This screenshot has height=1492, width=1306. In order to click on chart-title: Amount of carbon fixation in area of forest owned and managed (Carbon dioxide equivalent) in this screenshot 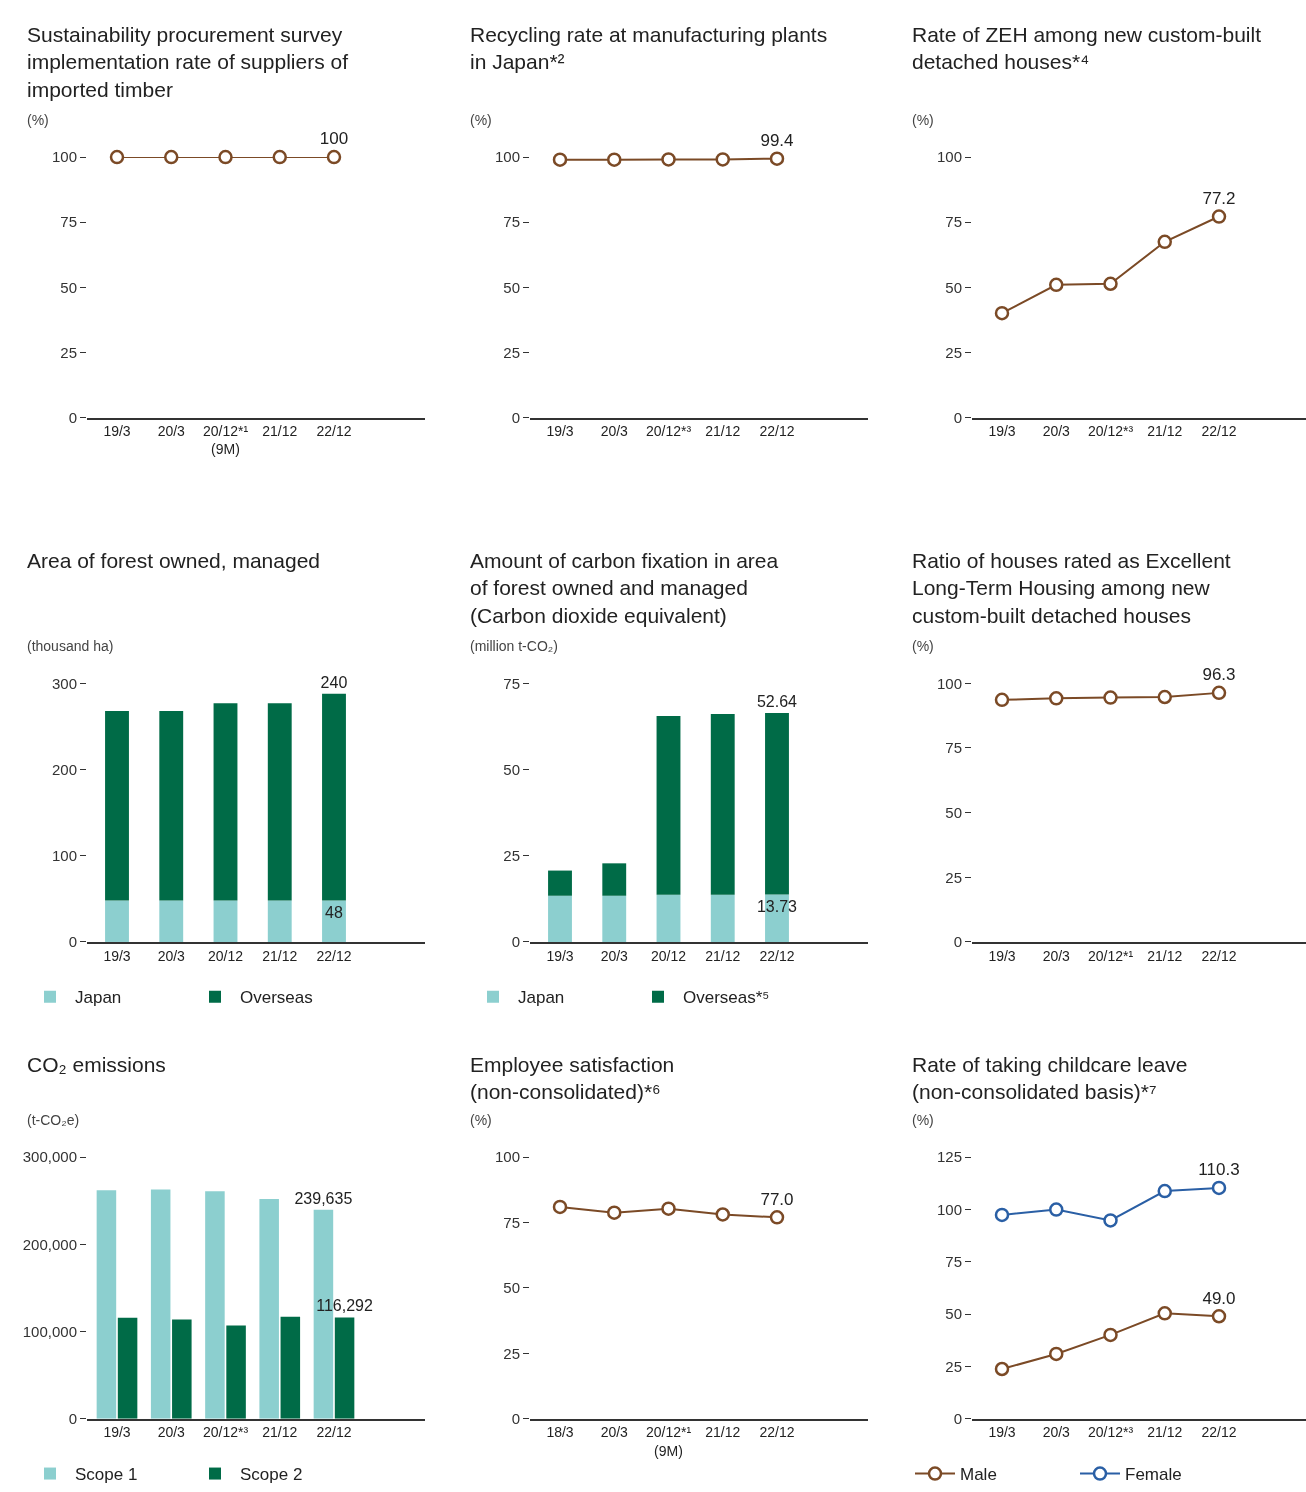, I will do `click(624, 588)`.